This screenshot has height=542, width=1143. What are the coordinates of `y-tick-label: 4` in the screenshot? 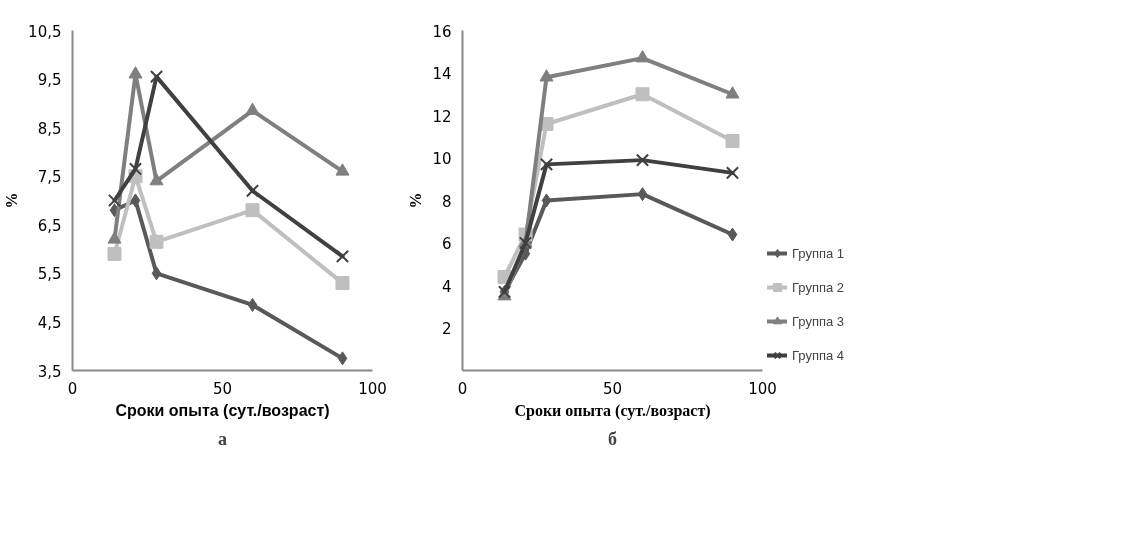 It's located at (446, 286).